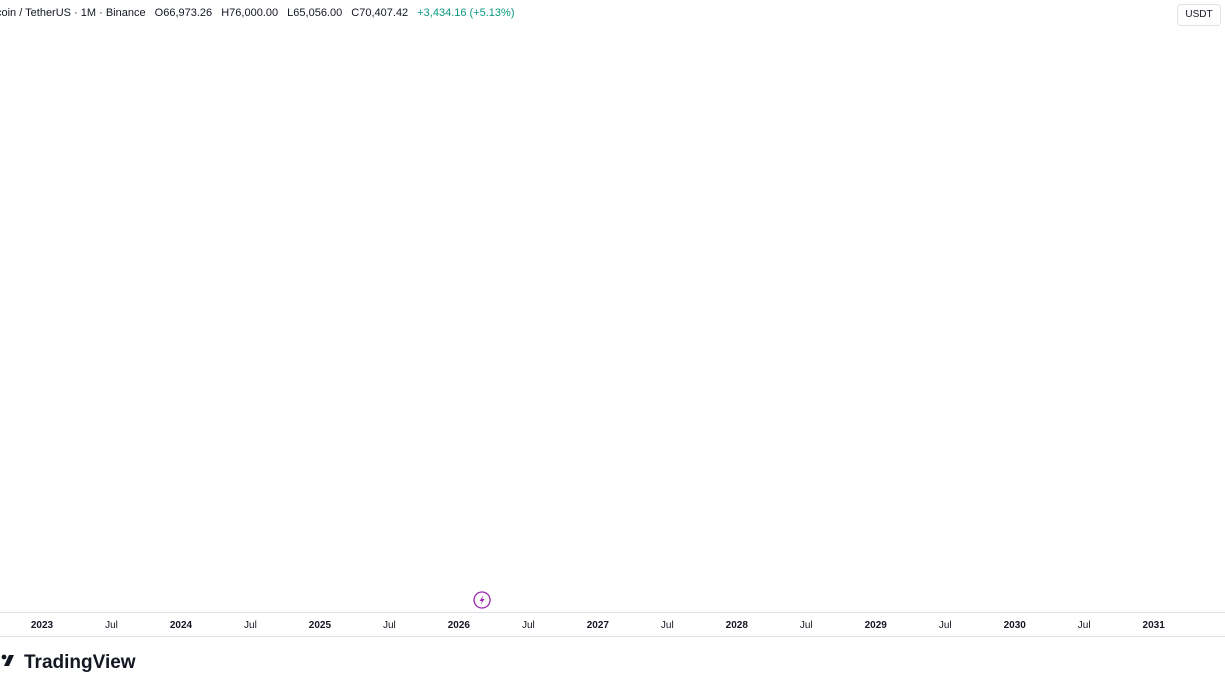 Image resolution: width=1225 pixels, height=686 pixels. I want to click on time-tick-label: 2028, so click(737, 625).